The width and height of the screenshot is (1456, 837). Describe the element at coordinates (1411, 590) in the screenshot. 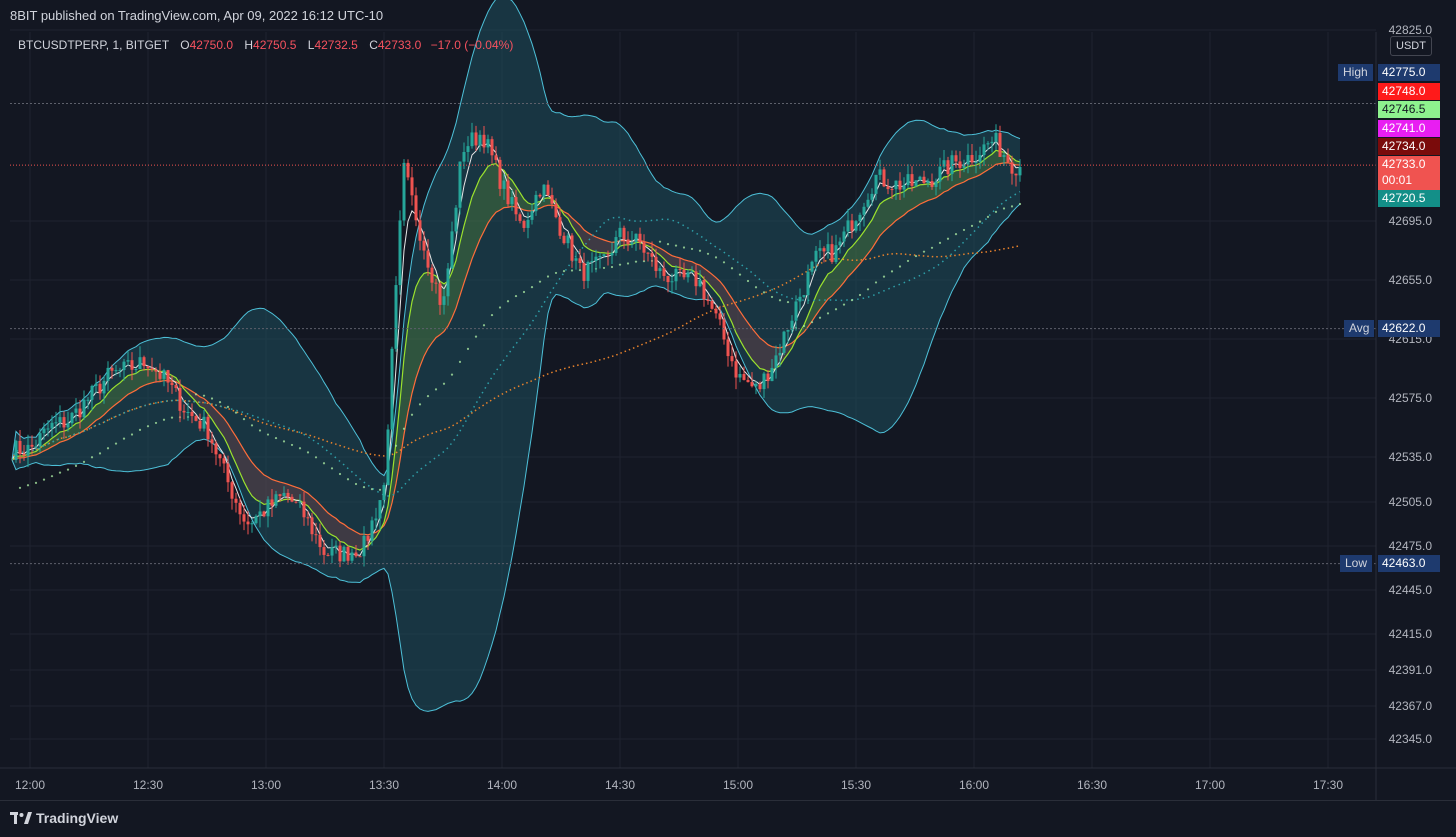

I see `y-tick-label: 42445.0` at that location.